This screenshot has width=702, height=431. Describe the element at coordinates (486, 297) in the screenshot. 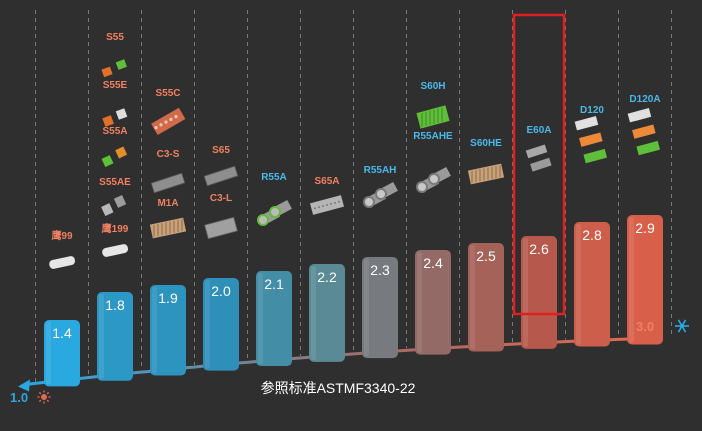

I see `bar-s60he` at that location.